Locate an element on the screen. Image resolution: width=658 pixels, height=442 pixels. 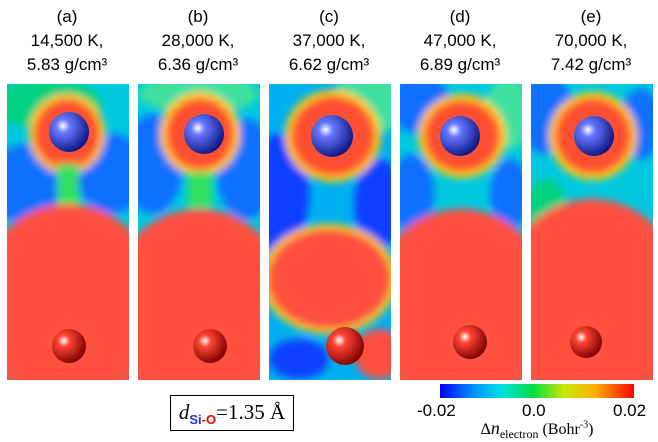
density-map-d is located at coordinates (461, 232).